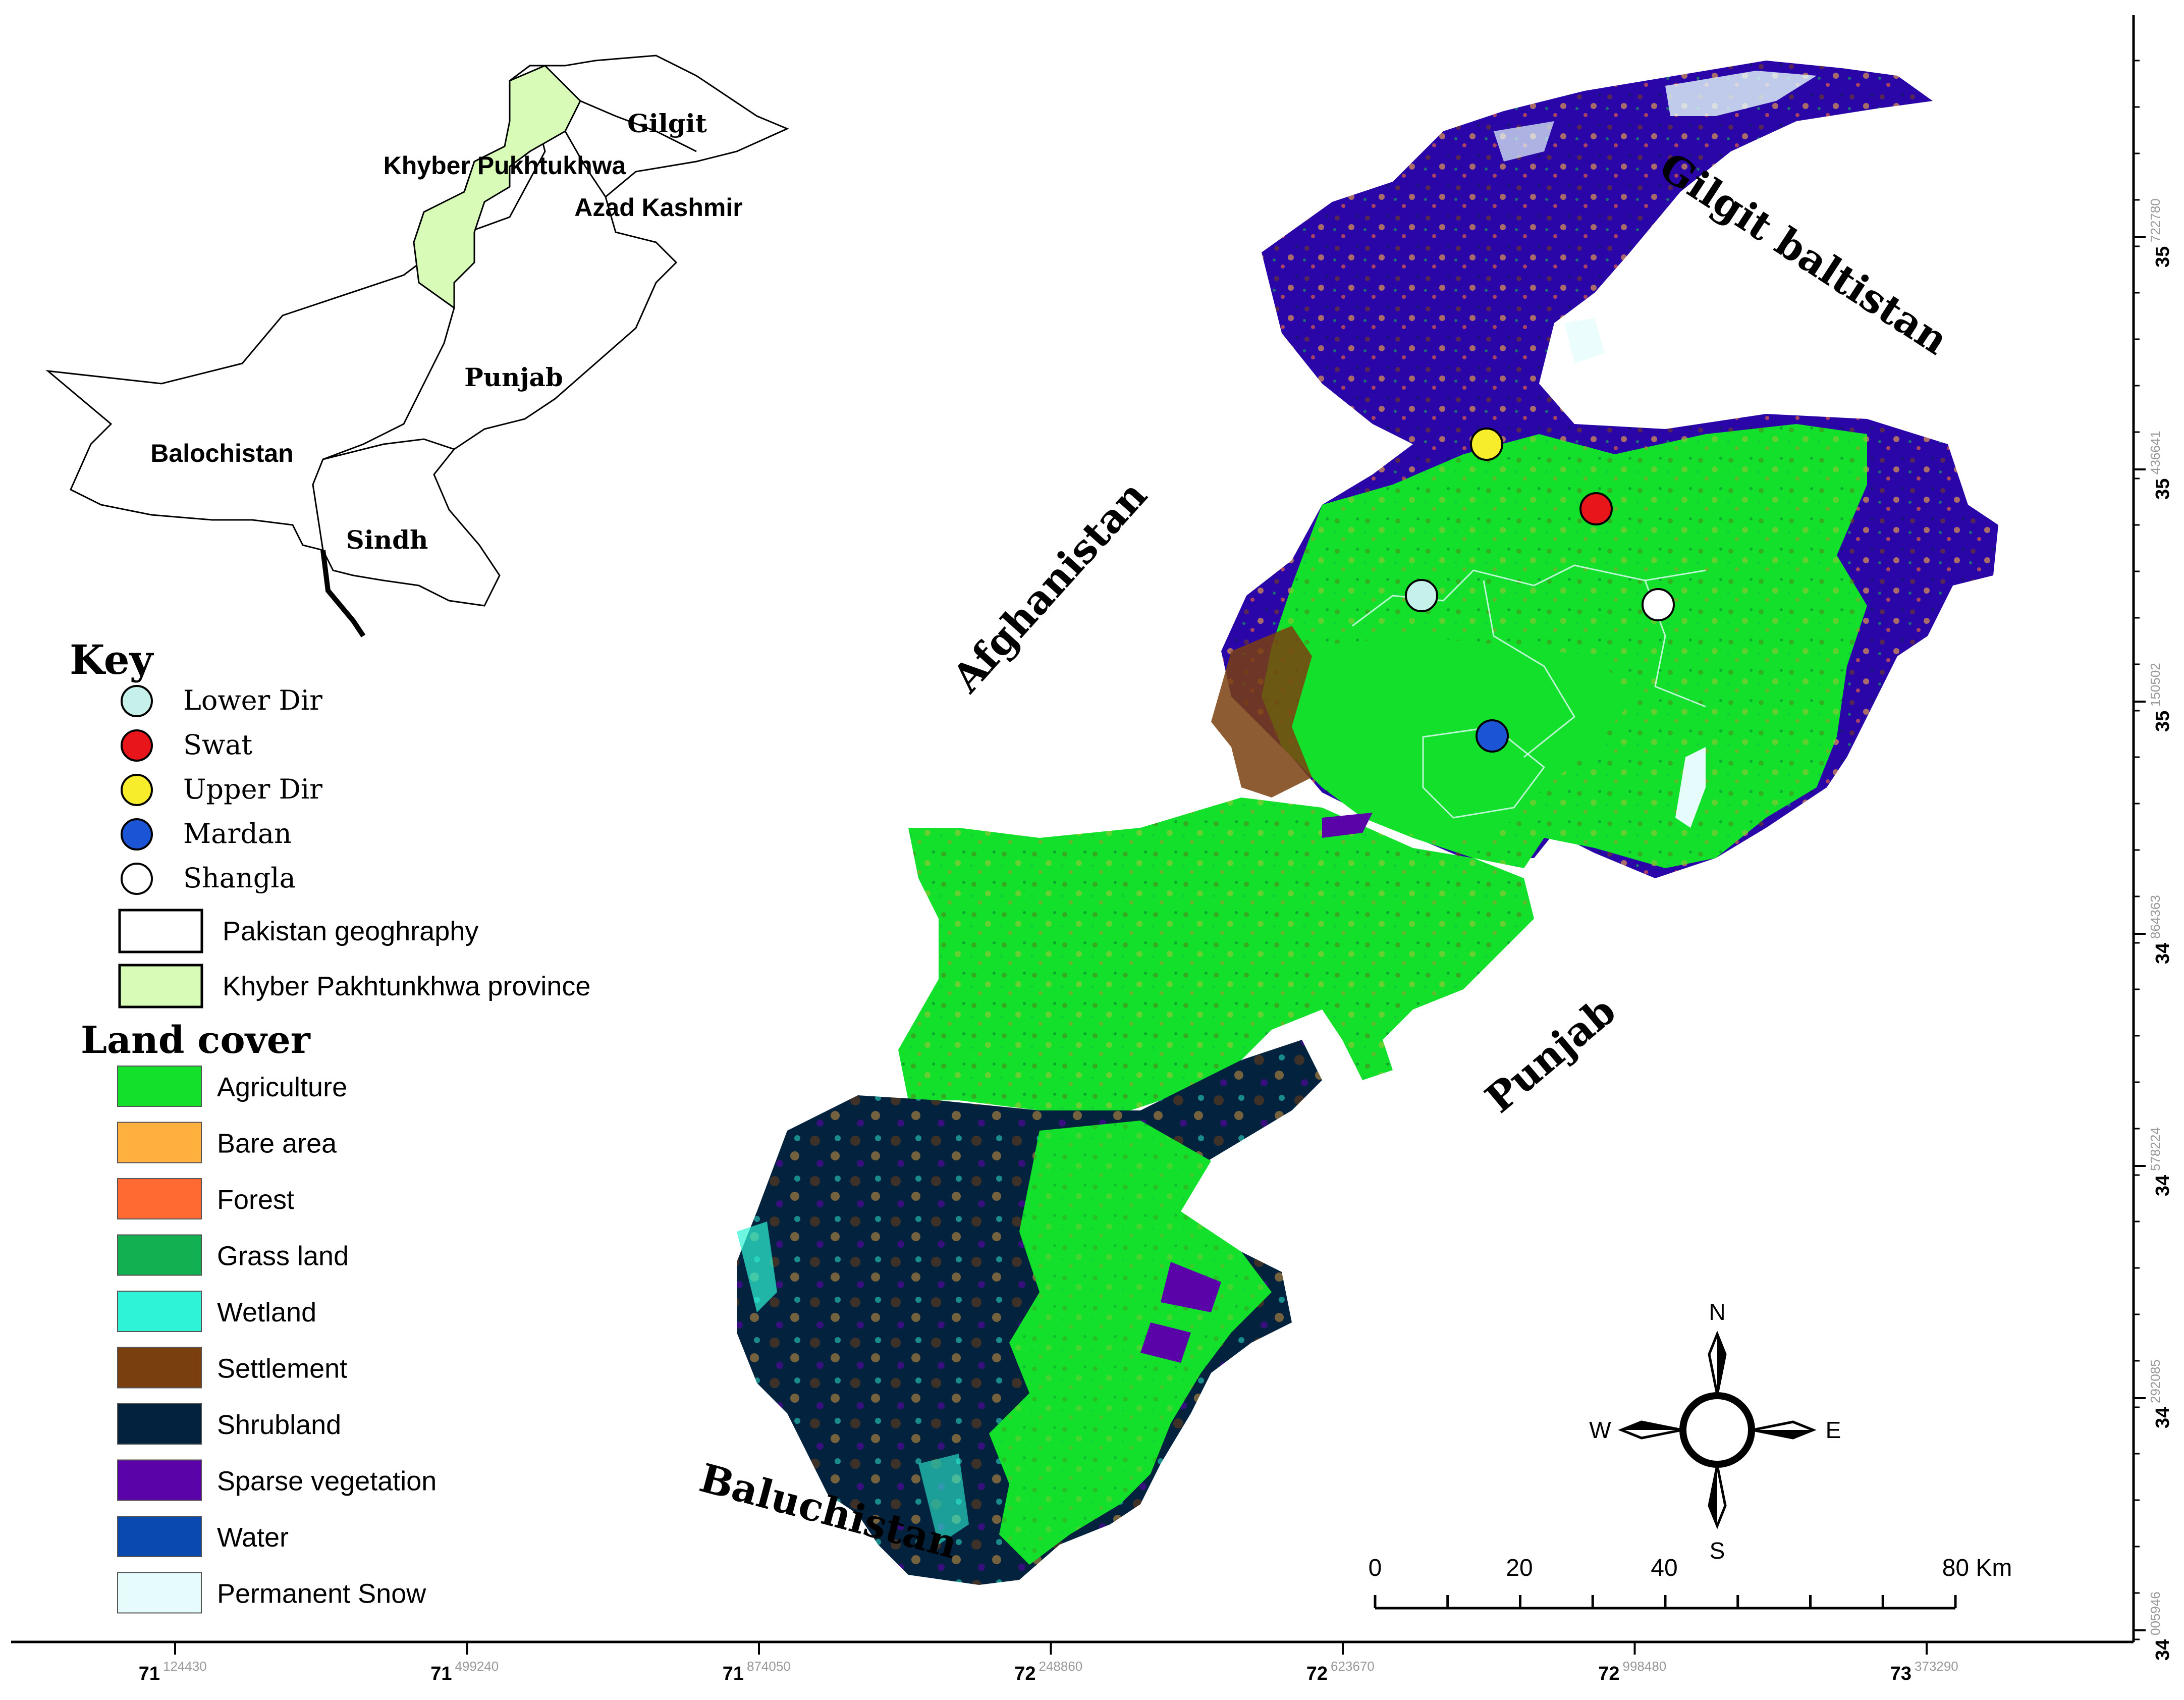  What do you see at coordinates (1463, 737) in the screenshot?
I see `mardan-valley` at bounding box center [1463, 737].